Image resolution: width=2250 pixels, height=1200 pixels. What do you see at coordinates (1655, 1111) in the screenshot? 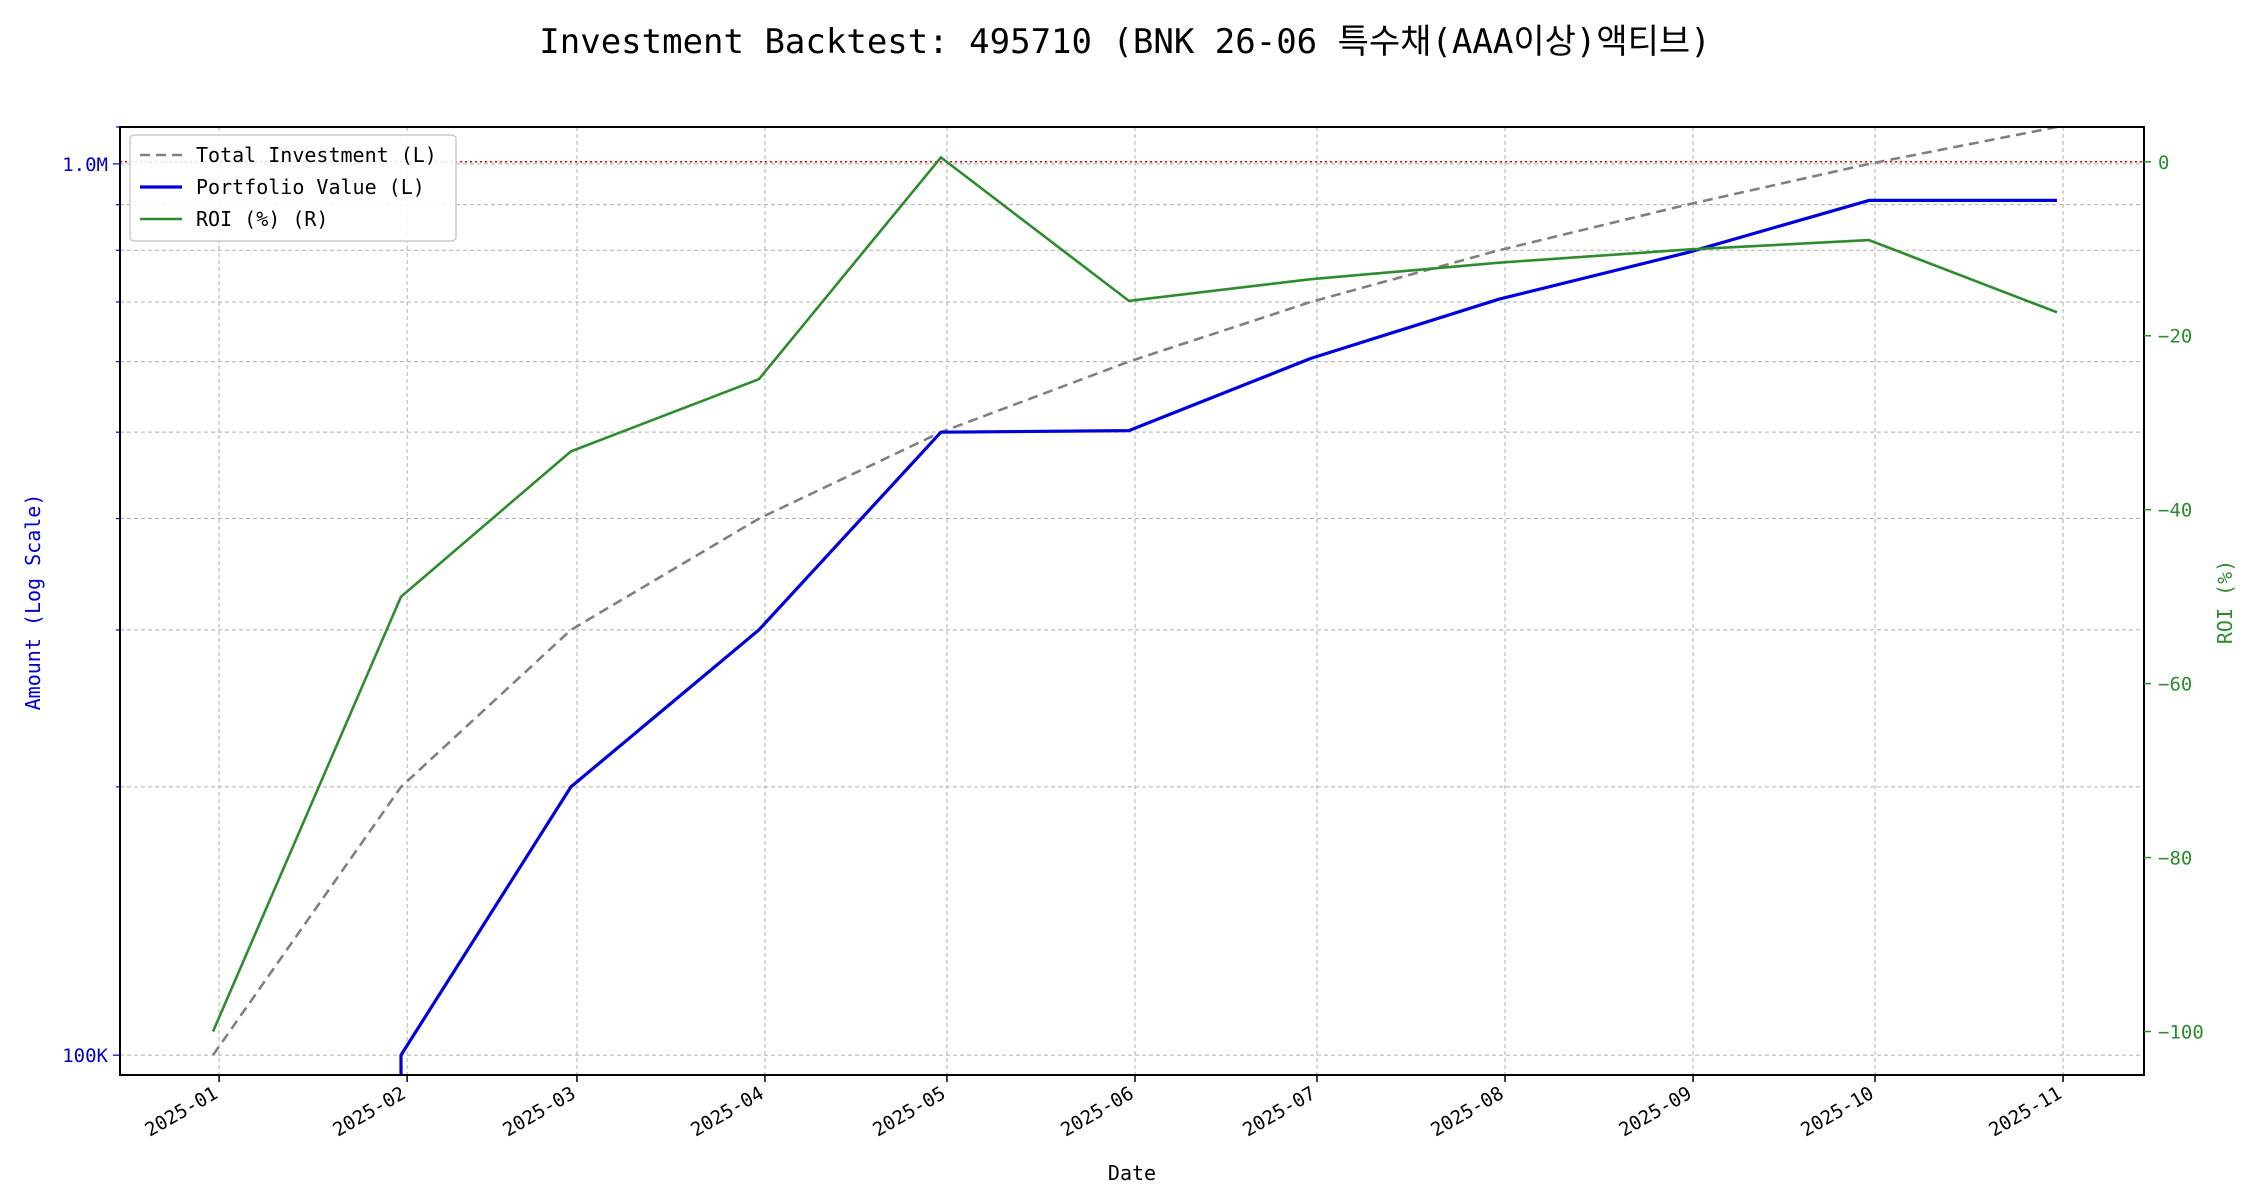
I see `x-tick-label: 2025-09` at bounding box center [1655, 1111].